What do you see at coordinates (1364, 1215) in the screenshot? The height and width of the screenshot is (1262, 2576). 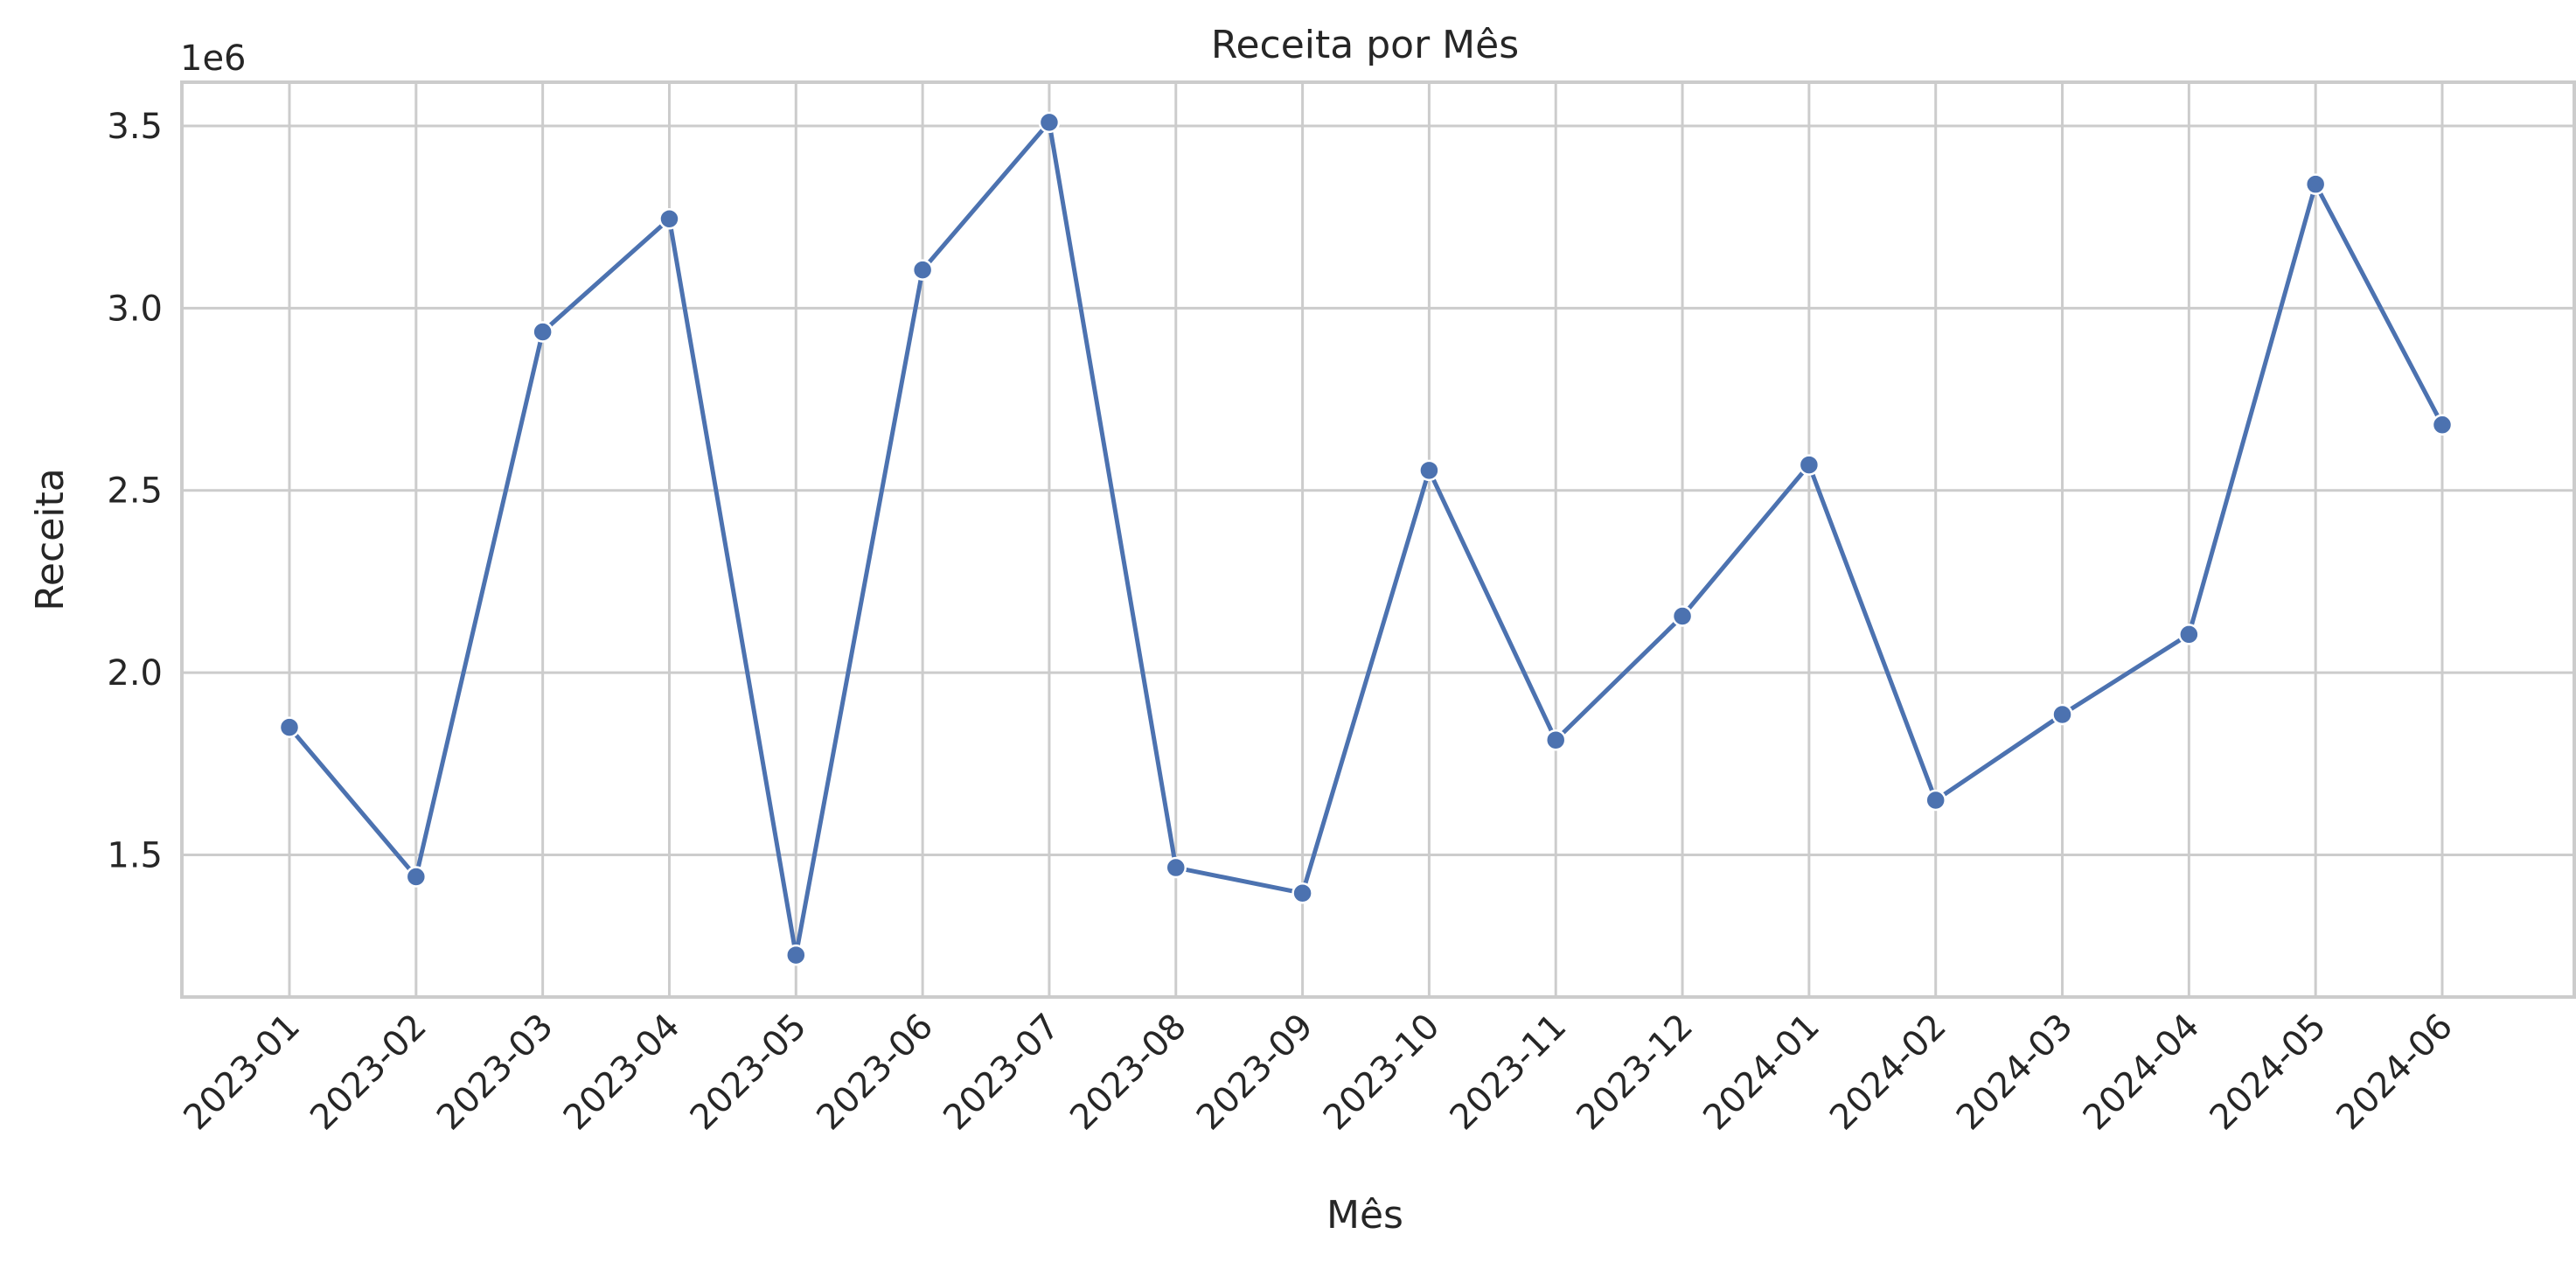 I see `x-axis-label: Mês` at bounding box center [1364, 1215].